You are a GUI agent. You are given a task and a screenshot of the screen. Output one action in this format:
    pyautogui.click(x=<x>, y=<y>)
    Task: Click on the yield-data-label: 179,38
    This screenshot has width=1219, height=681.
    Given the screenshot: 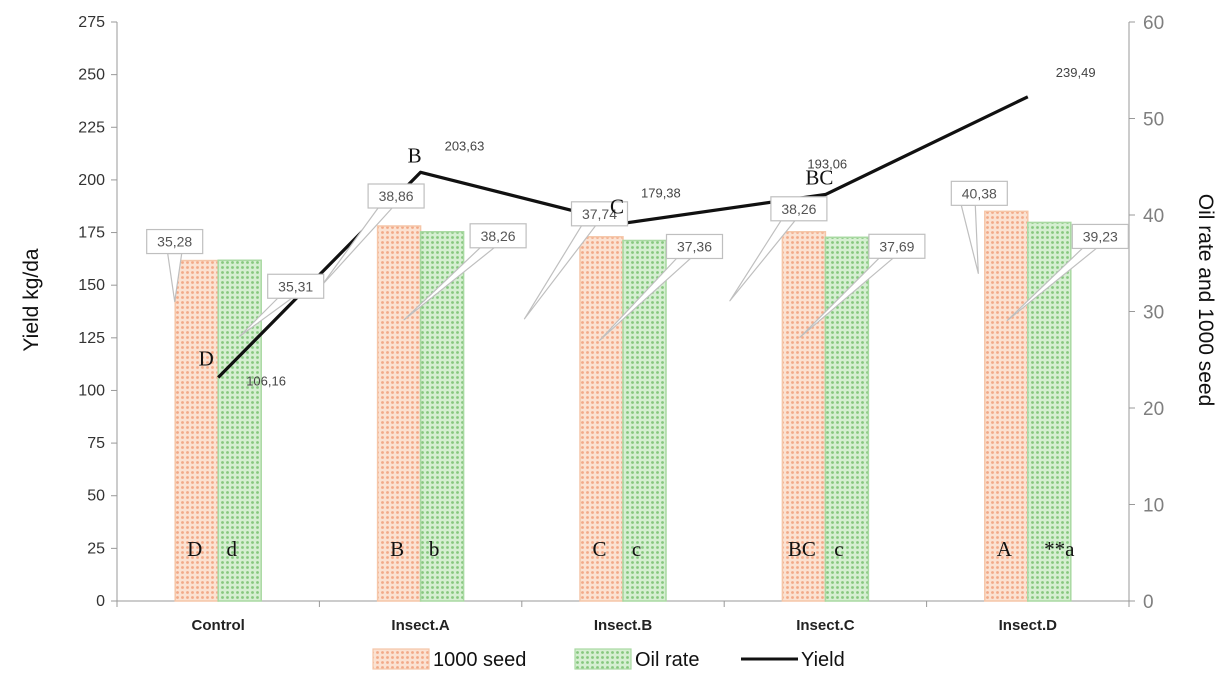 What is the action you would take?
    pyautogui.click(x=661, y=192)
    